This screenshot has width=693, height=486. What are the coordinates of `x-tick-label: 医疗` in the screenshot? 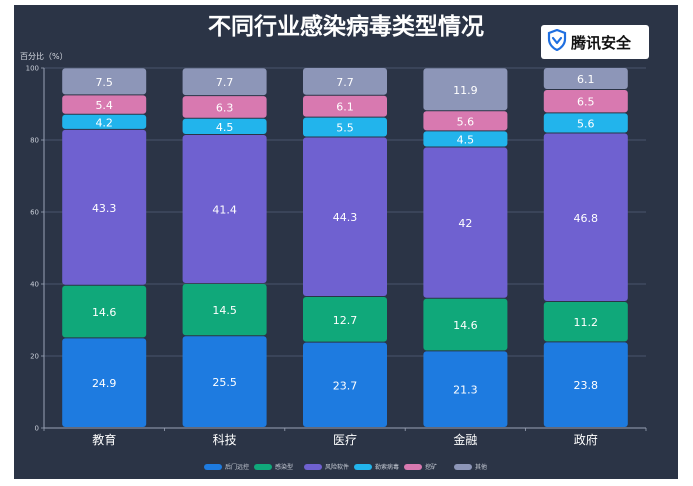 It's located at (345, 440).